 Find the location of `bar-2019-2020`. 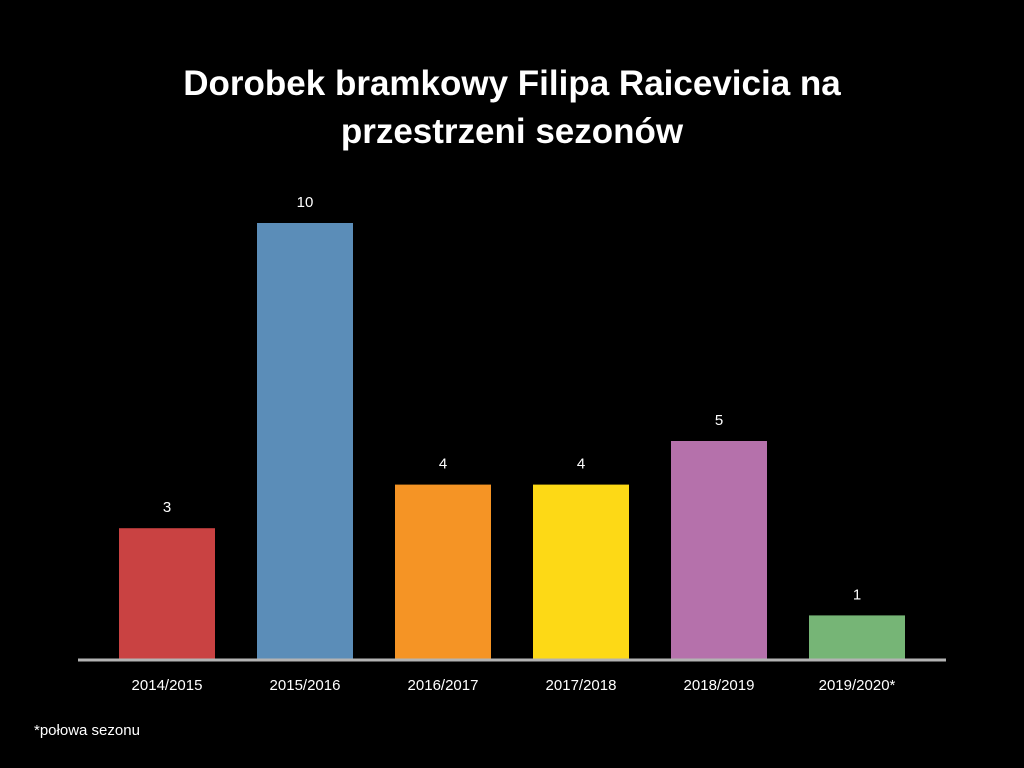

bar-2019-2020 is located at coordinates (857, 637).